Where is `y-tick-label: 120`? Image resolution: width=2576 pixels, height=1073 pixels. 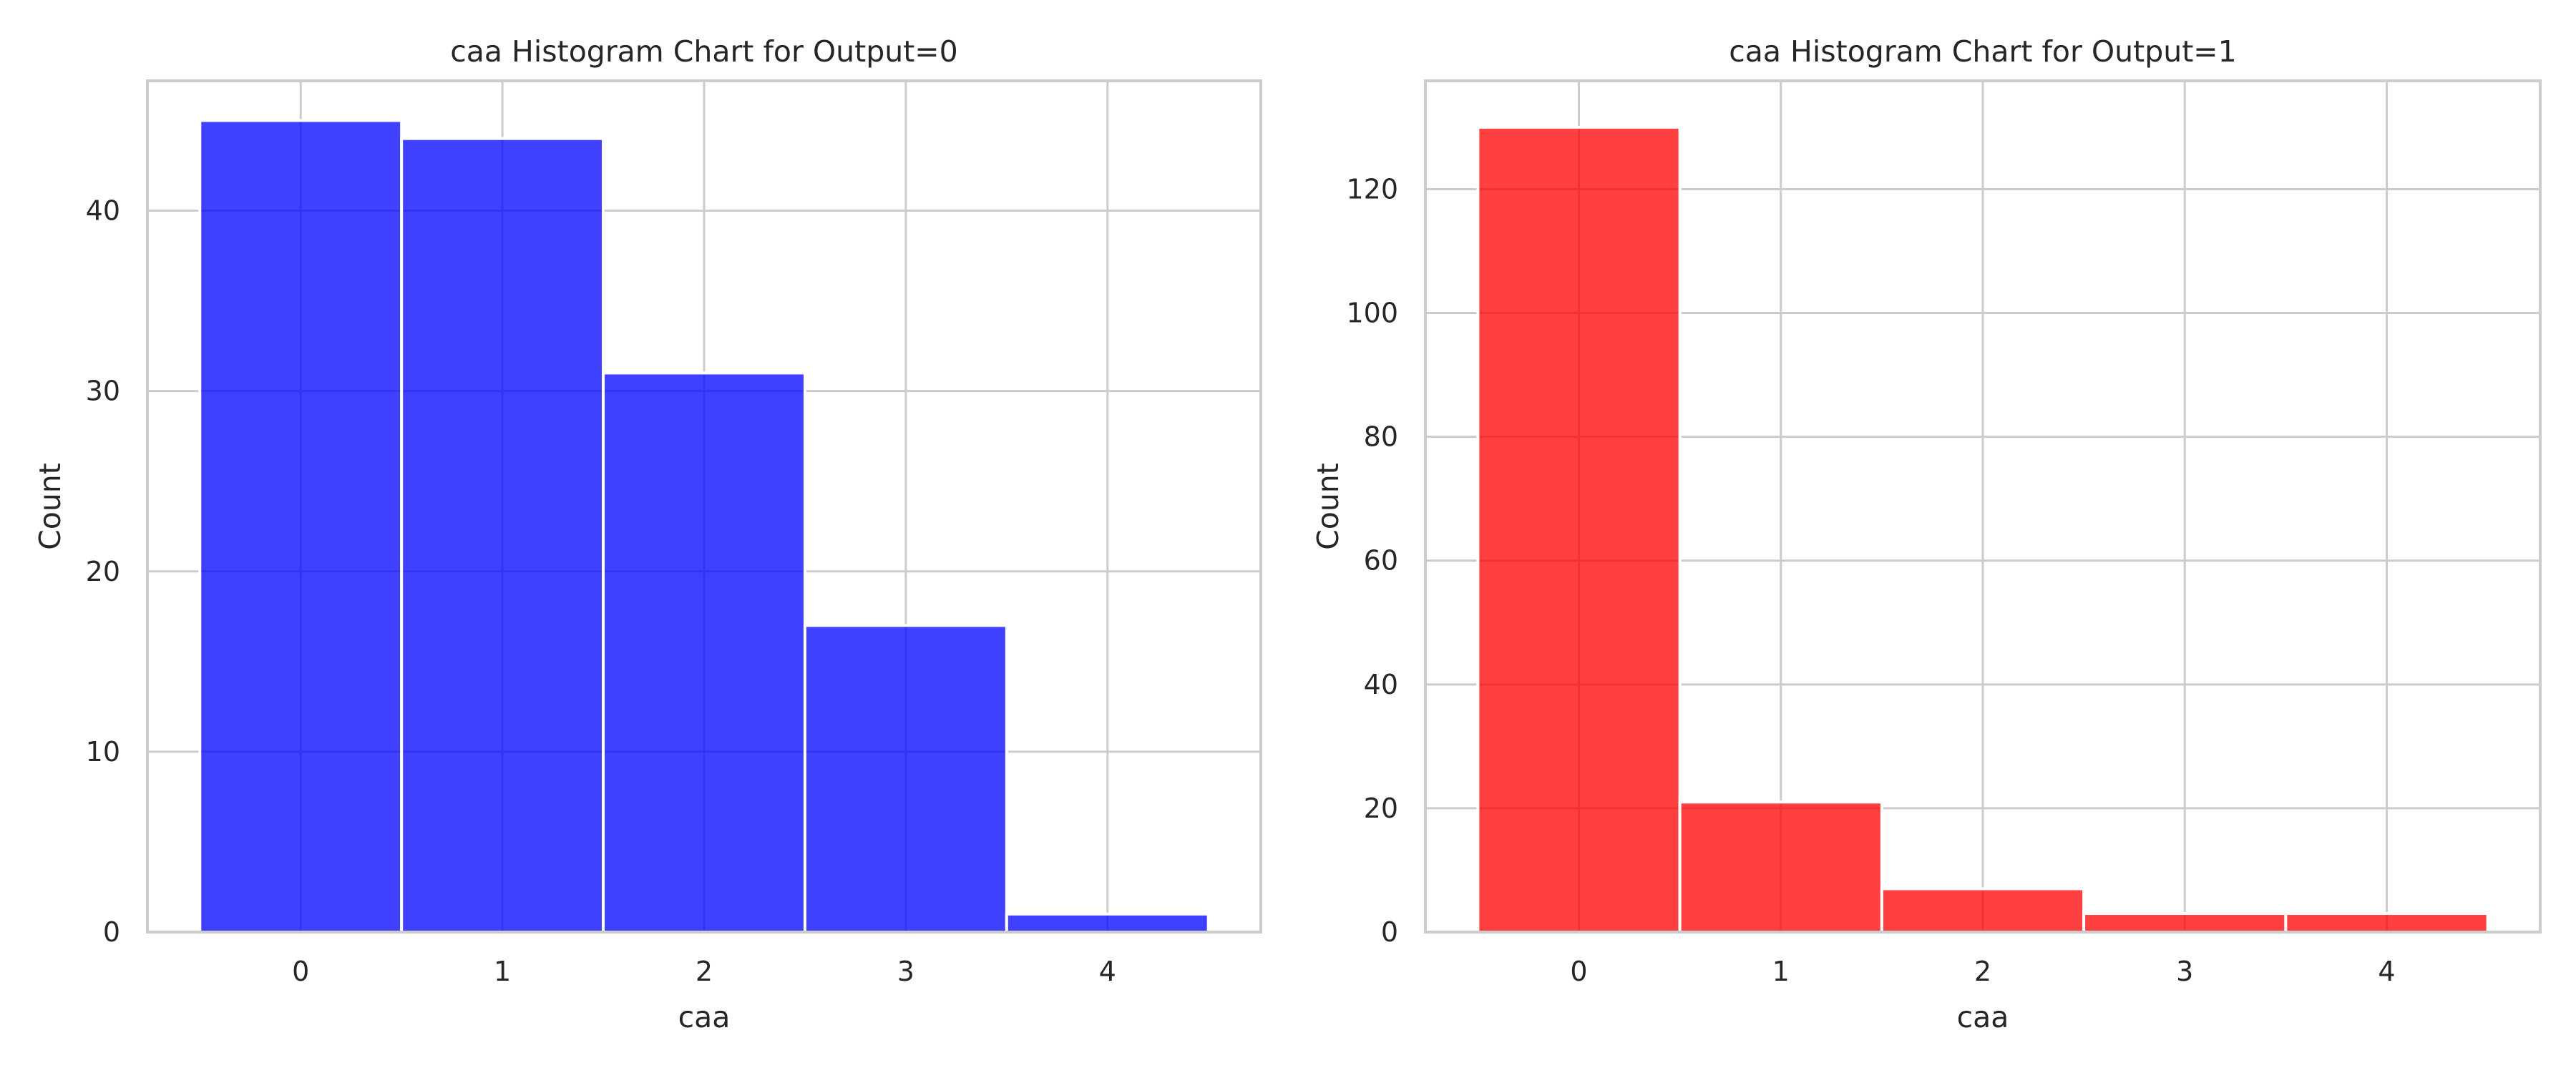 y-tick-label: 120 is located at coordinates (1372, 189).